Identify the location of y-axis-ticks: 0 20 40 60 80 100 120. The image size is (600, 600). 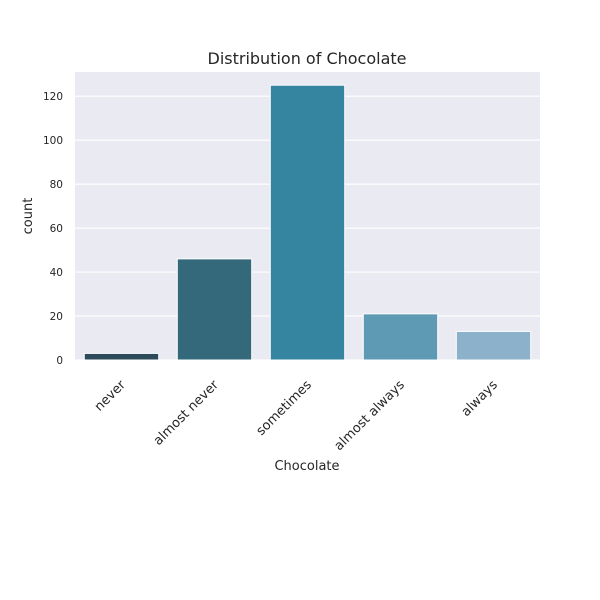
(53, 229).